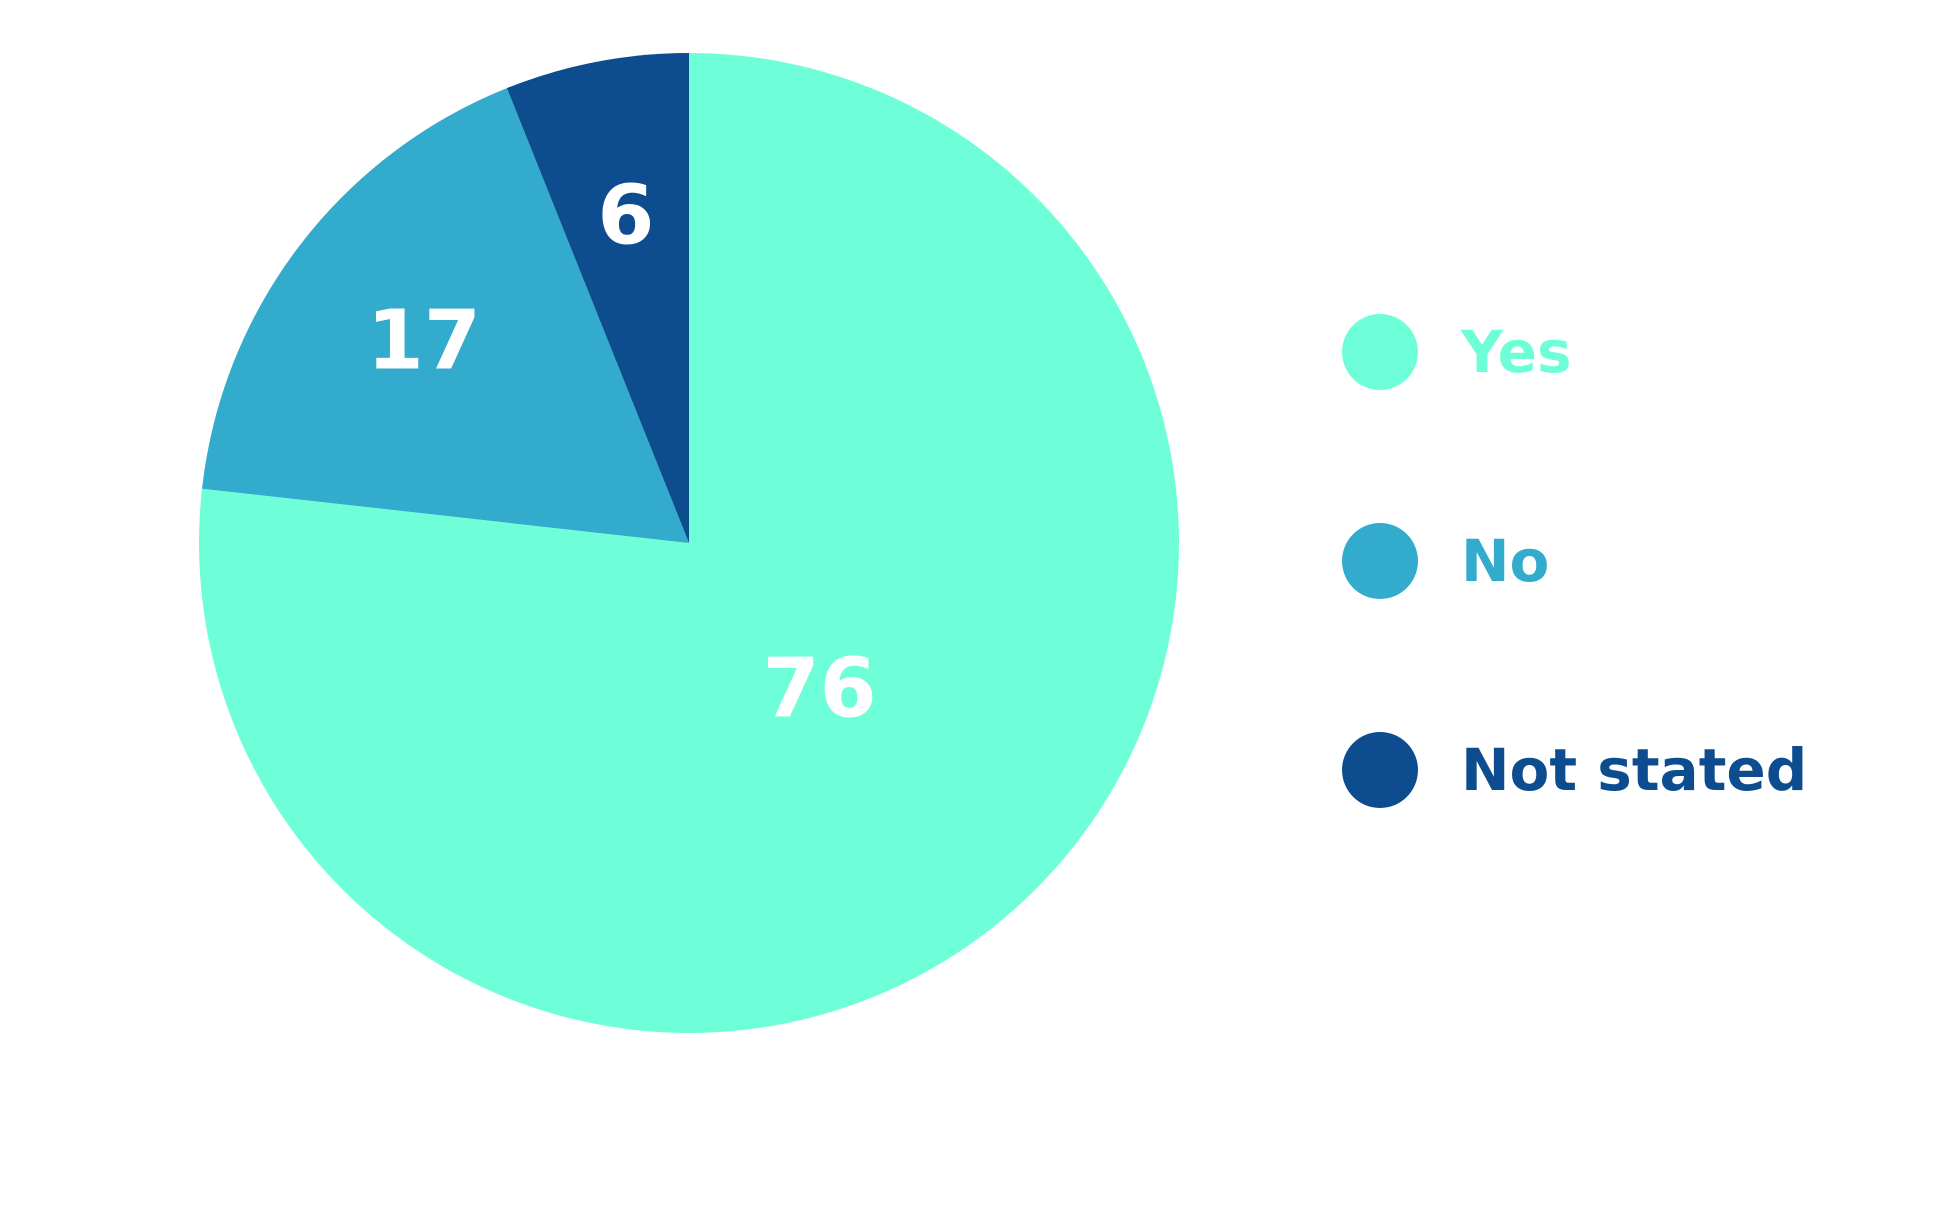 The image size is (1959, 1217). What do you see at coordinates (625, 215) in the screenshot?
I see `slice-label: 6` at bounding box center [625, 215].